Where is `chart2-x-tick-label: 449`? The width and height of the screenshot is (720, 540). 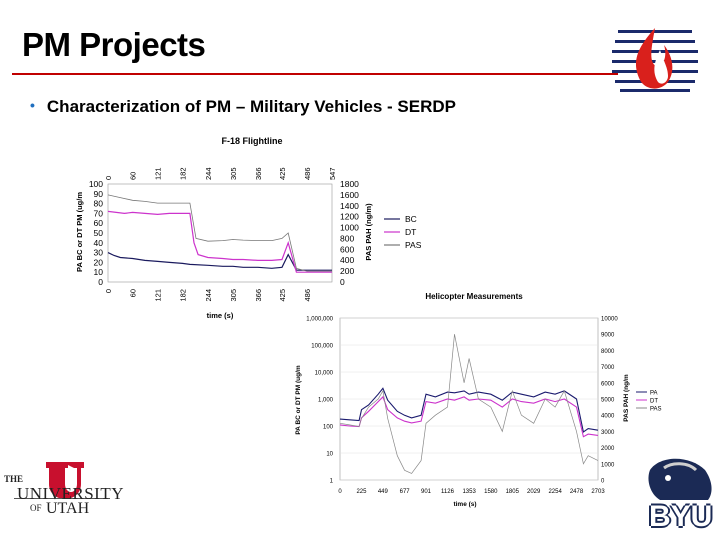 chart2-x-tick-label: 449 is located at coordinates (383, 492).